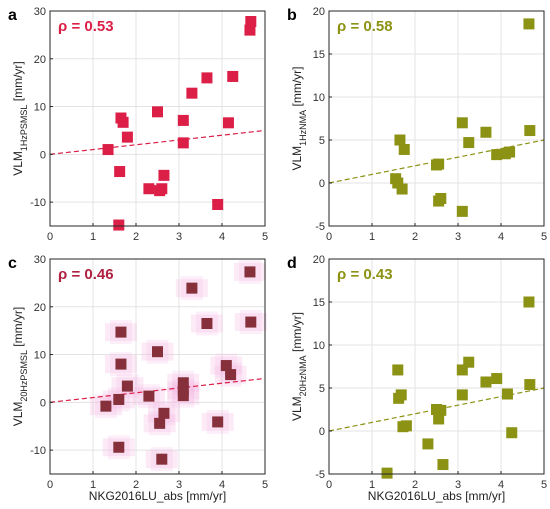 This screenshot has height=509, width=550. I want to click on correlation-annotation: ρ = 0.46, so click(86, 274).